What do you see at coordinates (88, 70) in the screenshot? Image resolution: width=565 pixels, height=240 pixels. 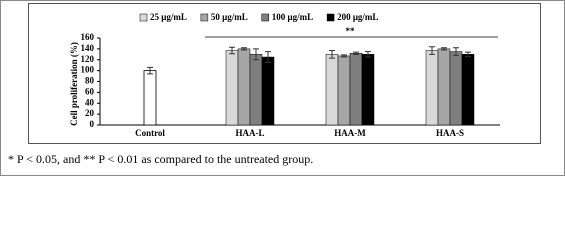 I see `y-tick-label: 100` at bounding box center [88, 70].